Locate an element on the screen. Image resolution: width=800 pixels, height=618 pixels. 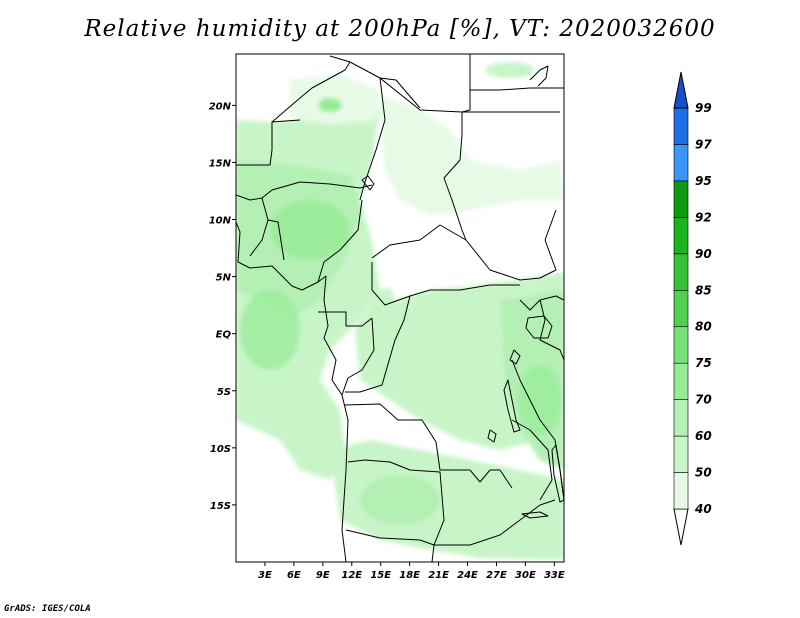
lon-tick-label: 33E is located at coordinates (554, 575).